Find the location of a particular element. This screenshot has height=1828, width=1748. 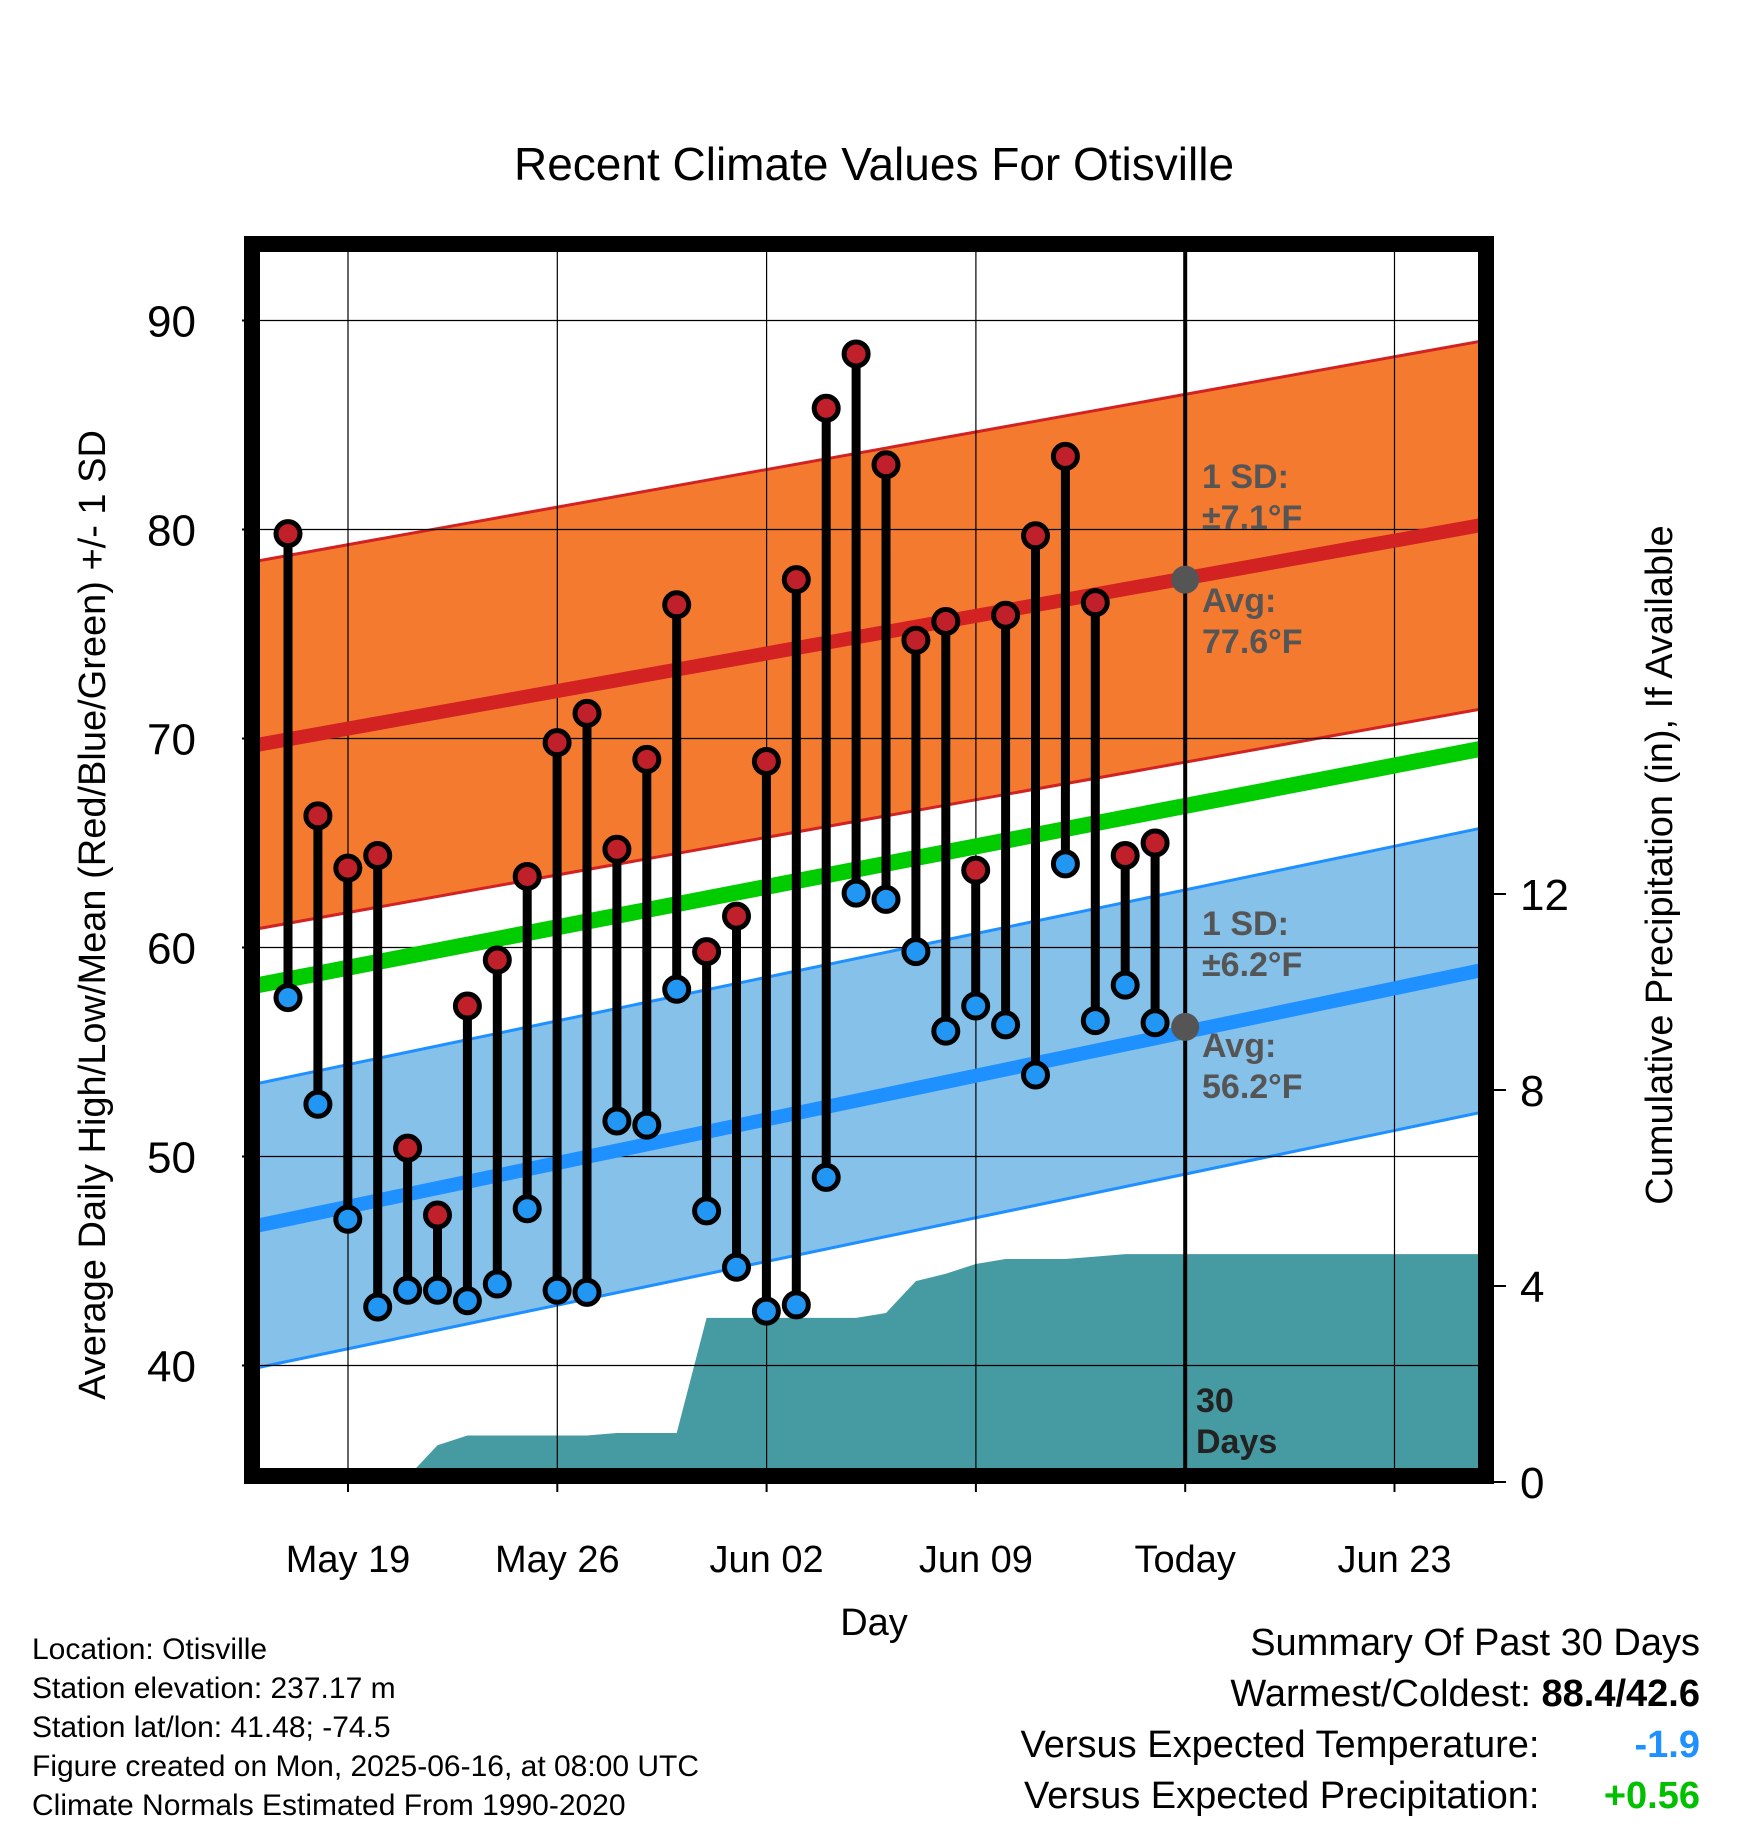

y-tick-label: 90 is located at coordinates (171, 322).